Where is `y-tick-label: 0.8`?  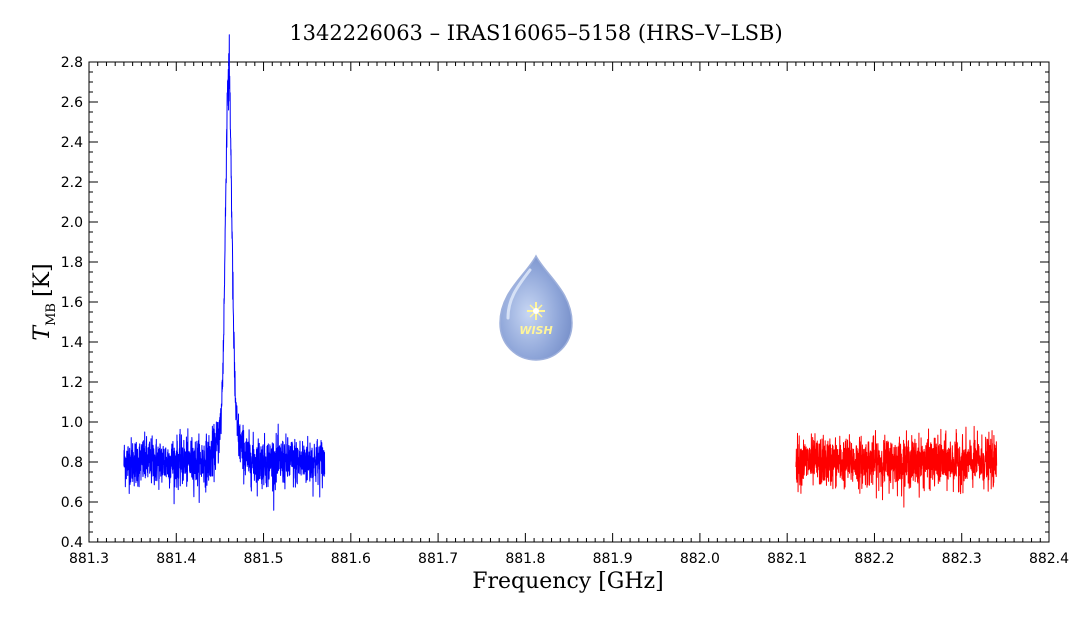
y-tick-label: 0.8 is located at coordinates (72, 463).